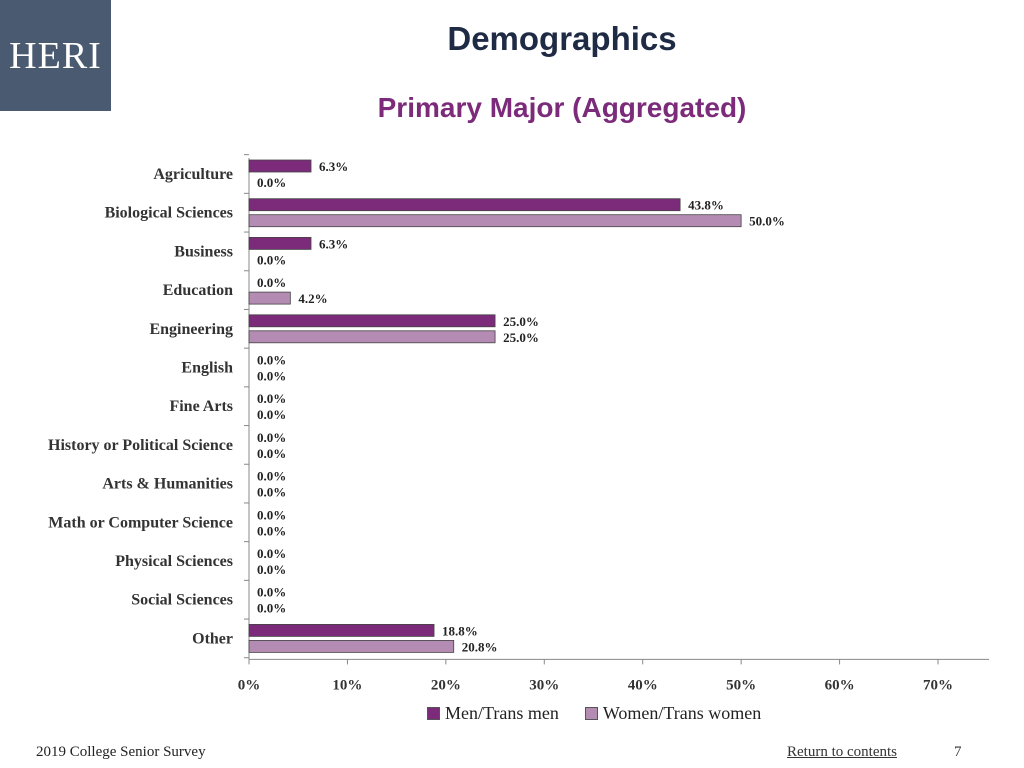 The image size is (1024, 768). I want to click on category-label: Engineering, so click(191, 329).